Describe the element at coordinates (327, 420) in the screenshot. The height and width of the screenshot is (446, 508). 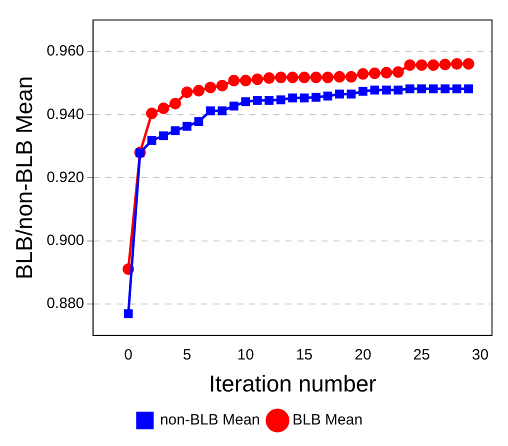
I see `legend-label: BLB Mean` at that location.